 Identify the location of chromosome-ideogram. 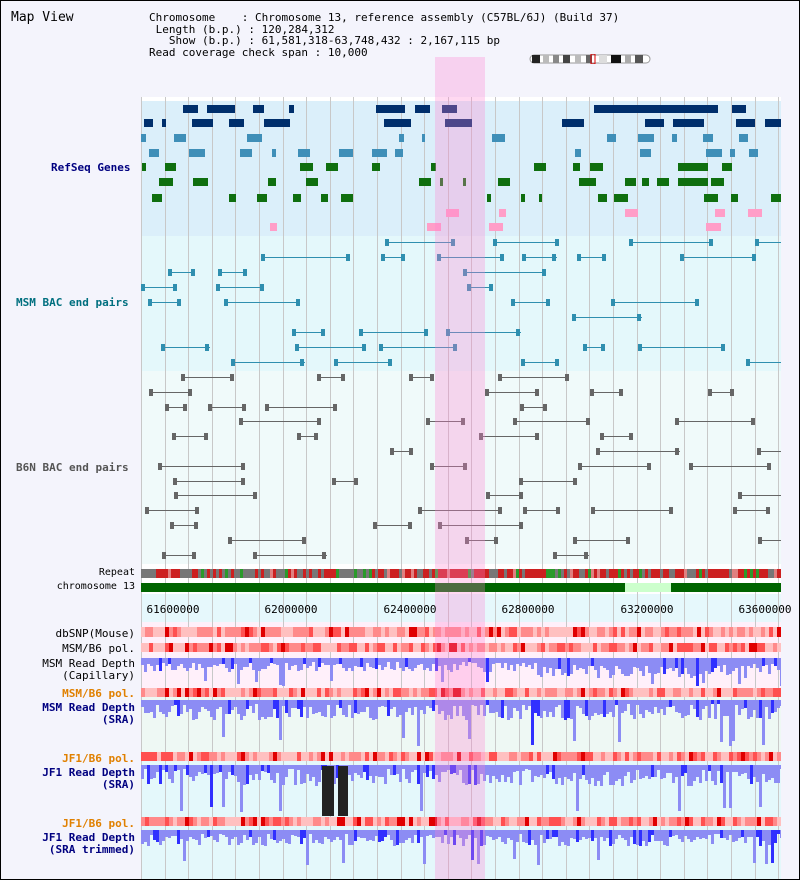
(590, 59).